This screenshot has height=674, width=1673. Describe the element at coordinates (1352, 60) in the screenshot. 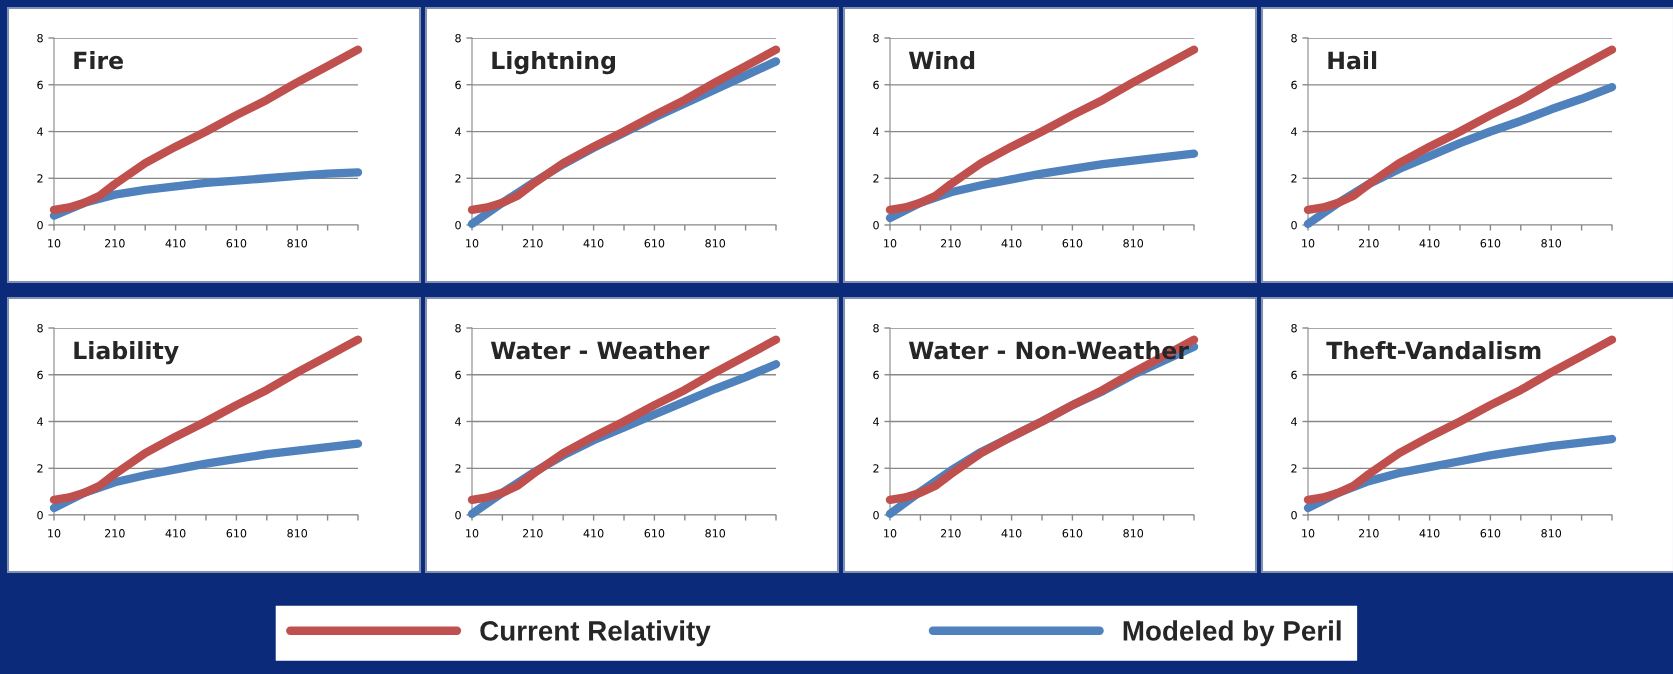

I see `chart-title: Hail` at that location.